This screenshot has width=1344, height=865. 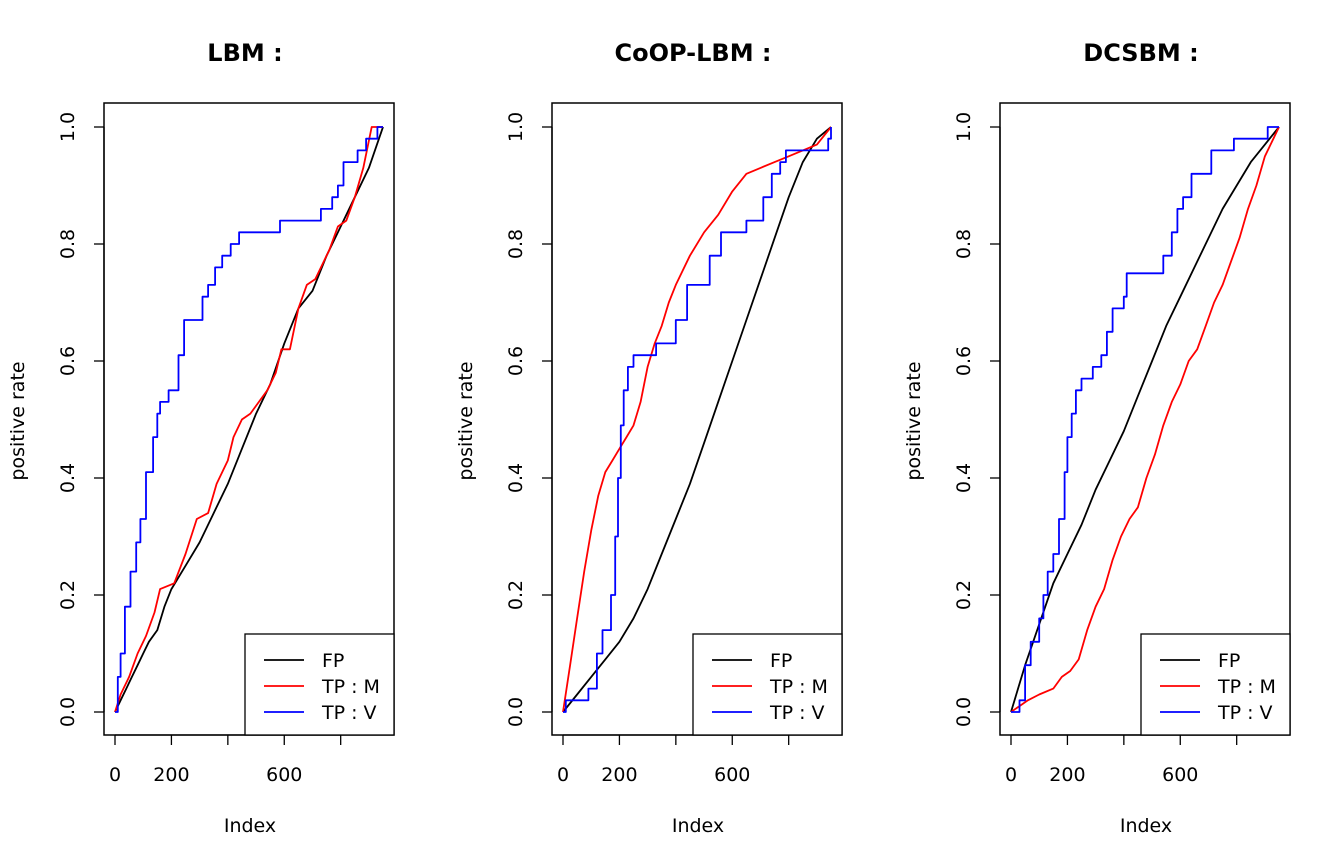 What do you see at coordinates (1140, 53) in the screenshot?
I see `panel-title: DCSBM :` at bounding box center [1140, 53].